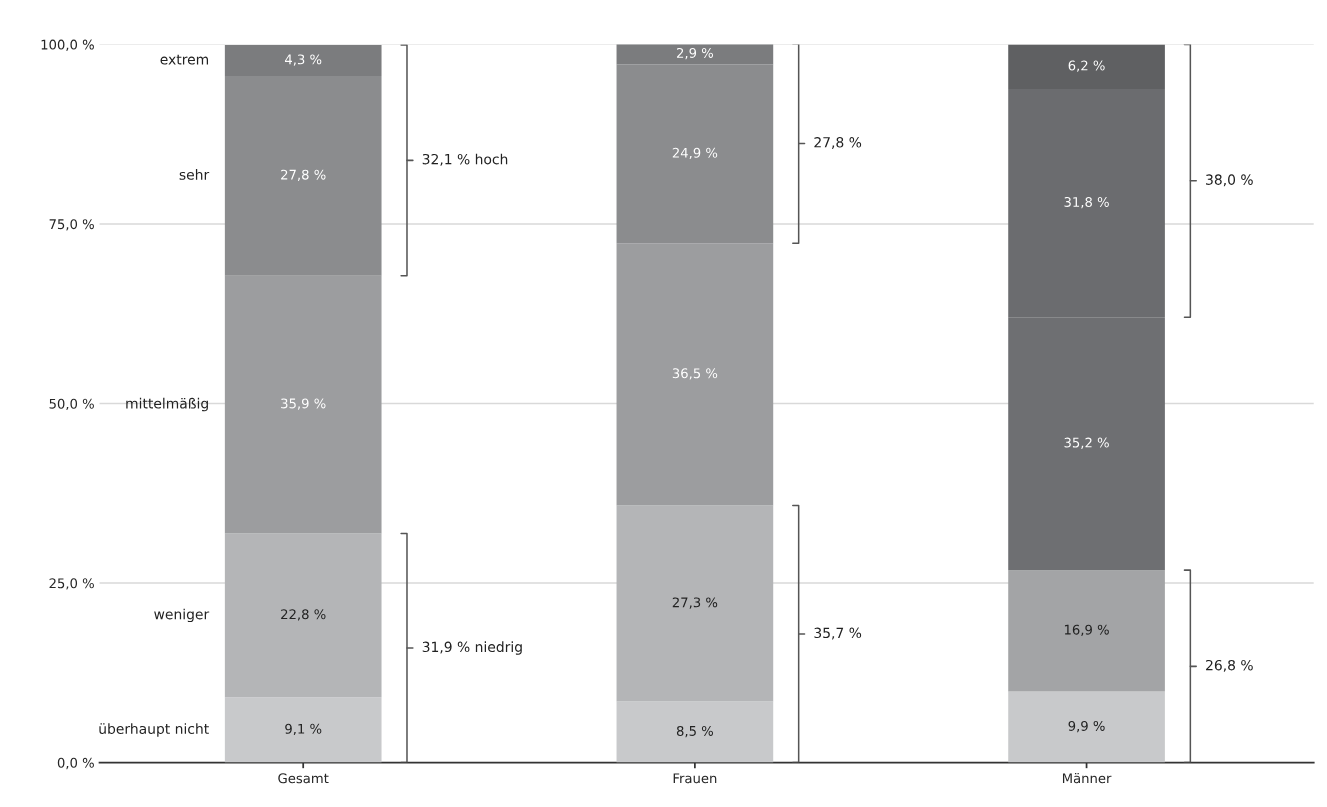 The height and width of the screenshot is (807, 1327). I want to click on data-label: 2,9 %, so click(695, 53).